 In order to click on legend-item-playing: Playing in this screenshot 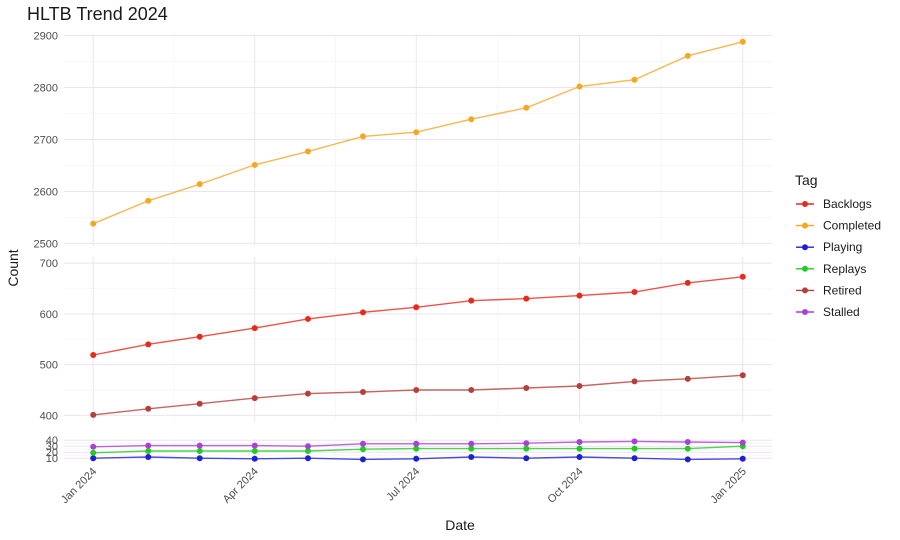, I will do `click(829, 247)`.